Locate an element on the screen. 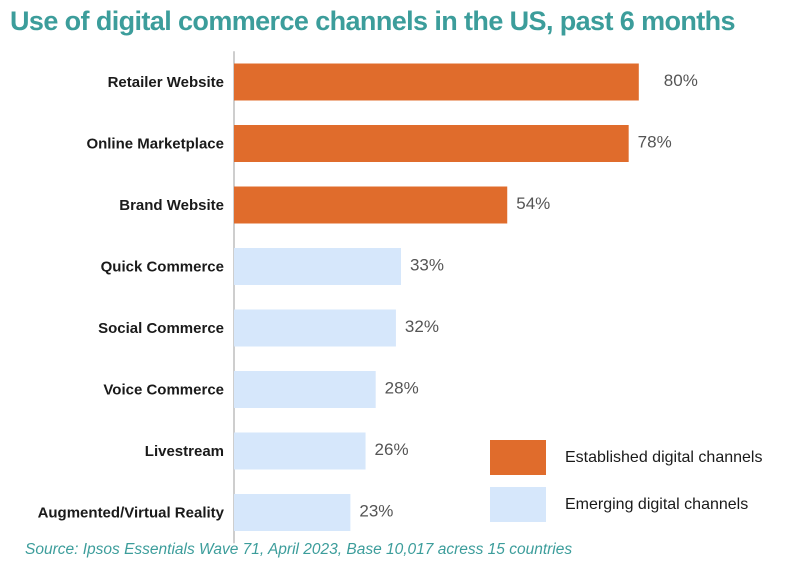 The width and height of the screenshot is (800, 569). bar-retailer-website is located at coordinates (436, 82).